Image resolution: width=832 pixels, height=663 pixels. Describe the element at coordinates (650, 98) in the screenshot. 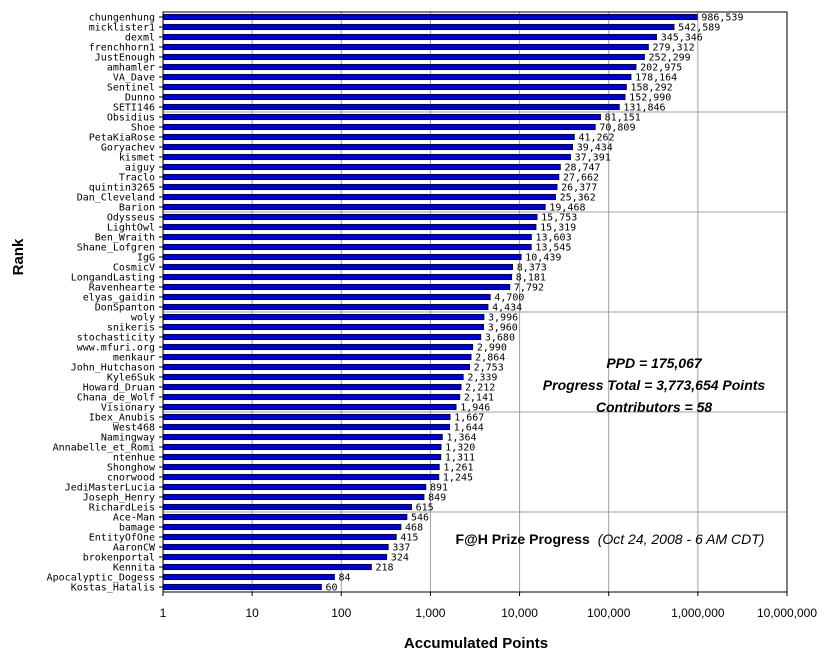

I see `value-label: 152,990` at that location.